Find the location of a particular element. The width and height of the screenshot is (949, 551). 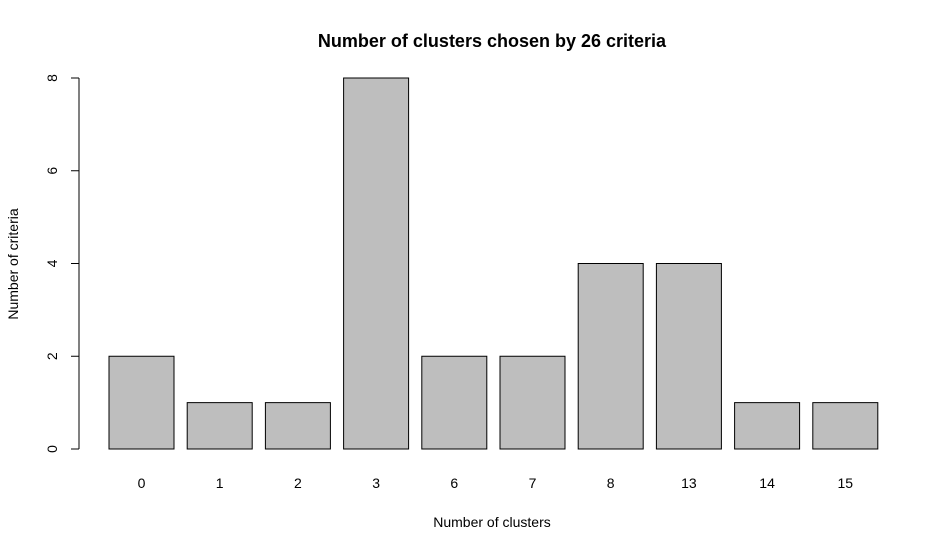

chart-title: Number of clusters chosen by 26 criteria is located at coordinates (492, 41).